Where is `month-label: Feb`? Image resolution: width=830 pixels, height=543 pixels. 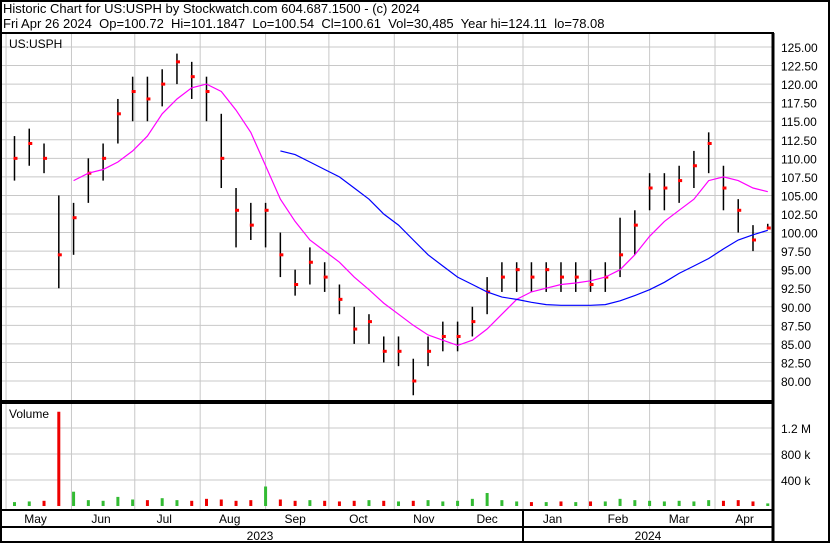 month-label: Feb is located at coordinates (618, 519).